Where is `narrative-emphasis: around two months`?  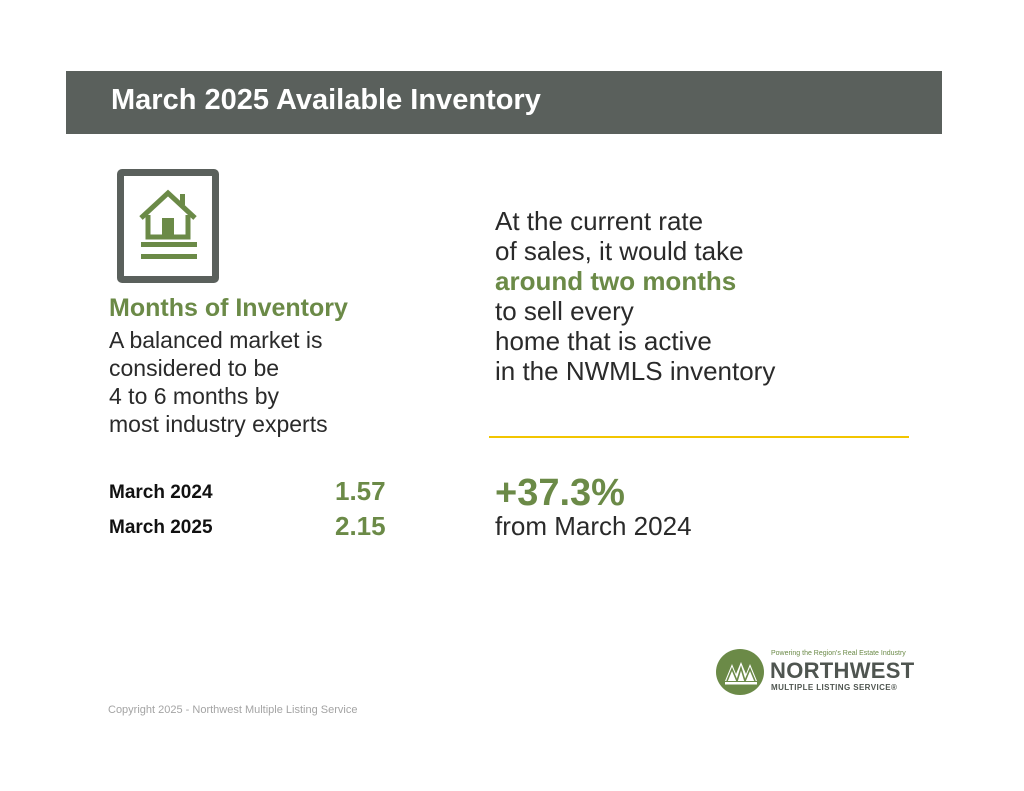
narrative-emphasis: around two months is located at coordinates (616, 281).